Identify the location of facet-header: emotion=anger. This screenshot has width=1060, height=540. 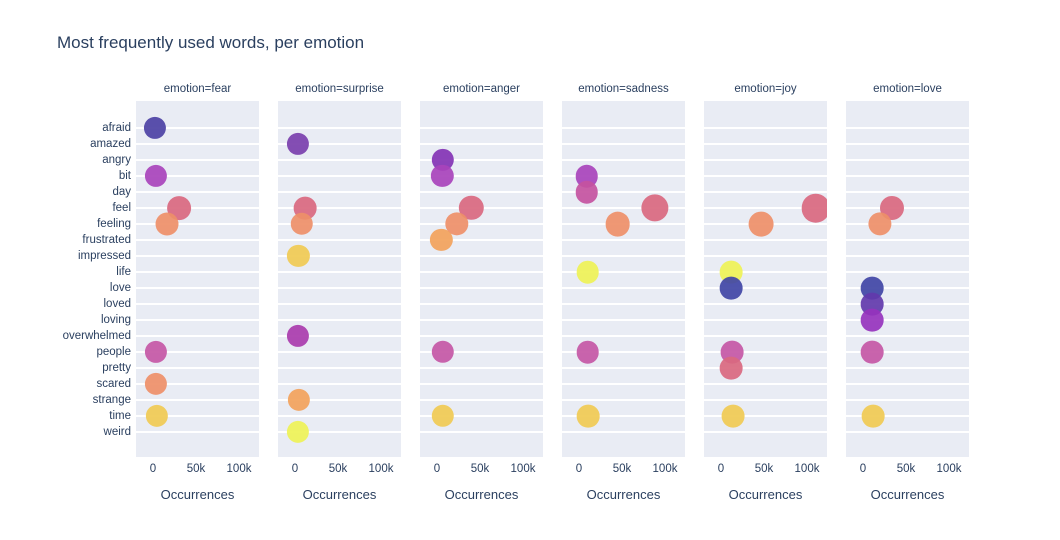
(481, 89).